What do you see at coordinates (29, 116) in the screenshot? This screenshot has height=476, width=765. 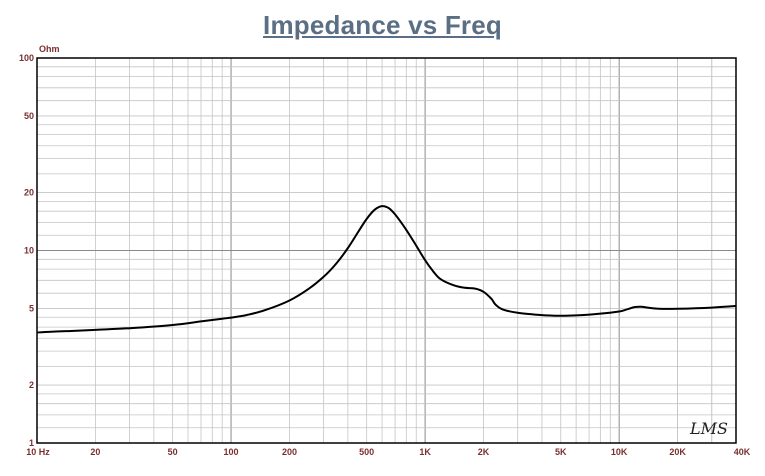 I see `y-tick-label: 50` at bounding box center [29, 116].